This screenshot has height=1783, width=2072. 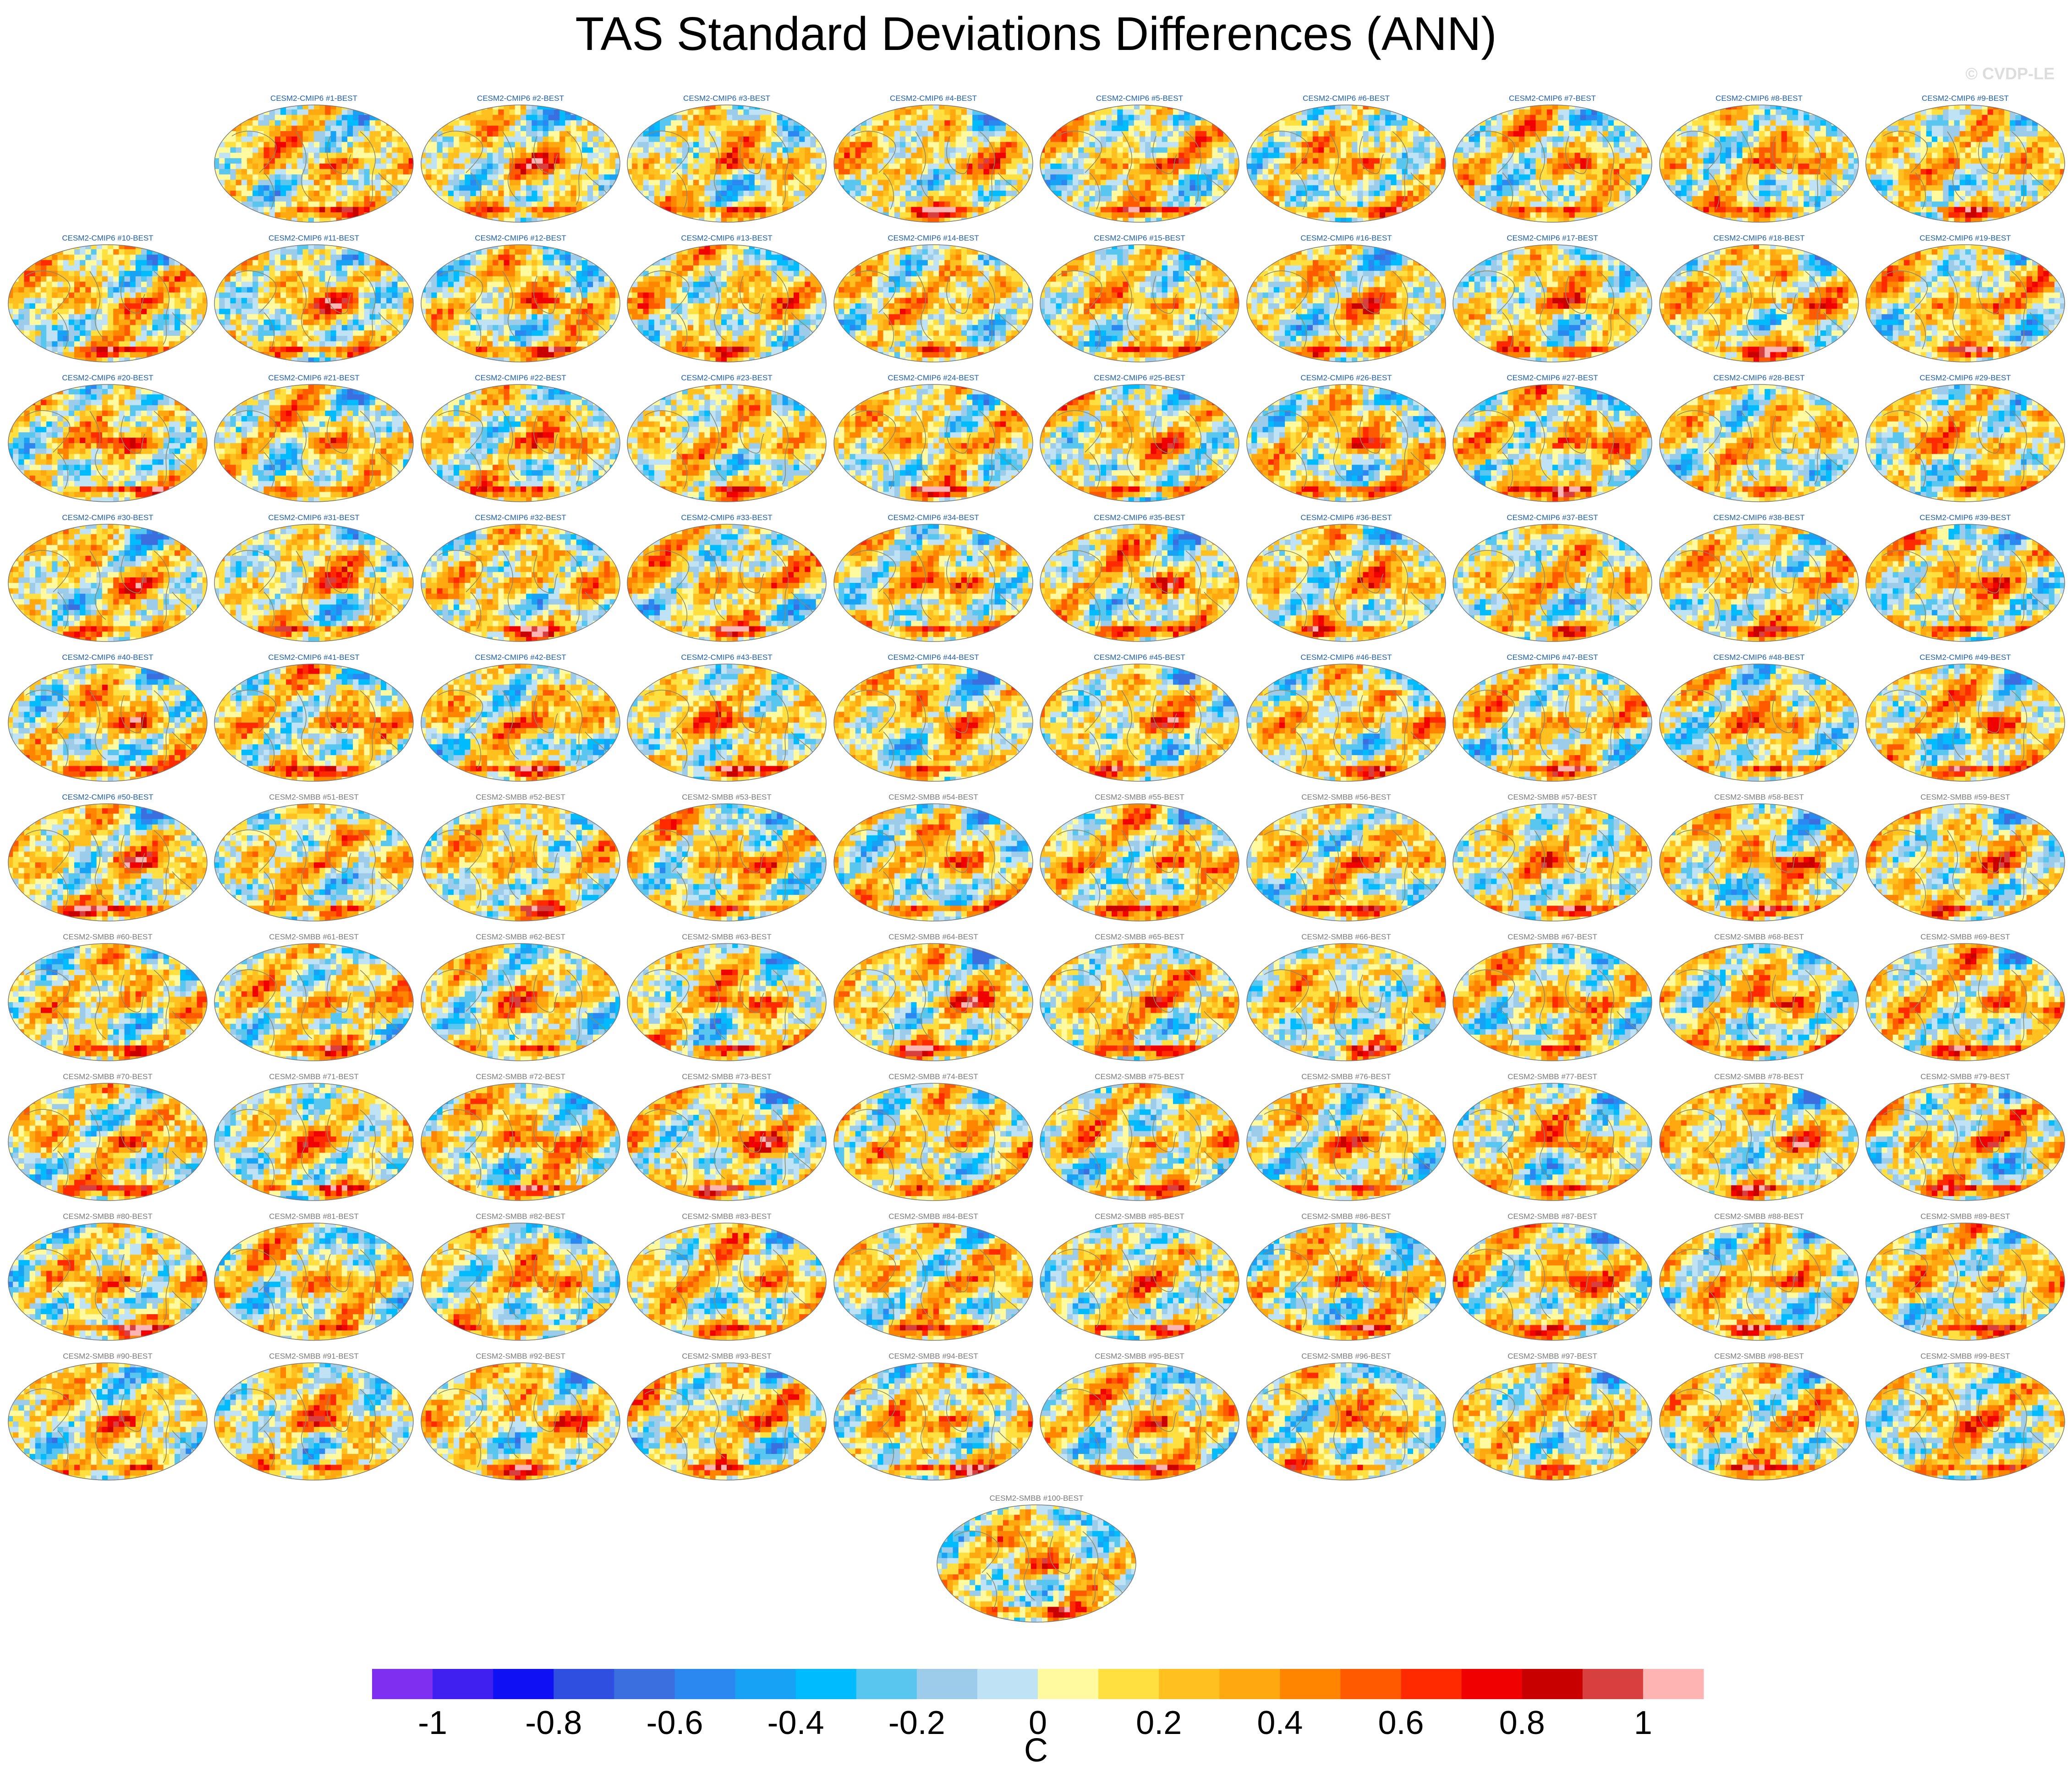 I want to click on panel-title: CESM2-SMBB #51-BEST, so click(x=314, y=797).